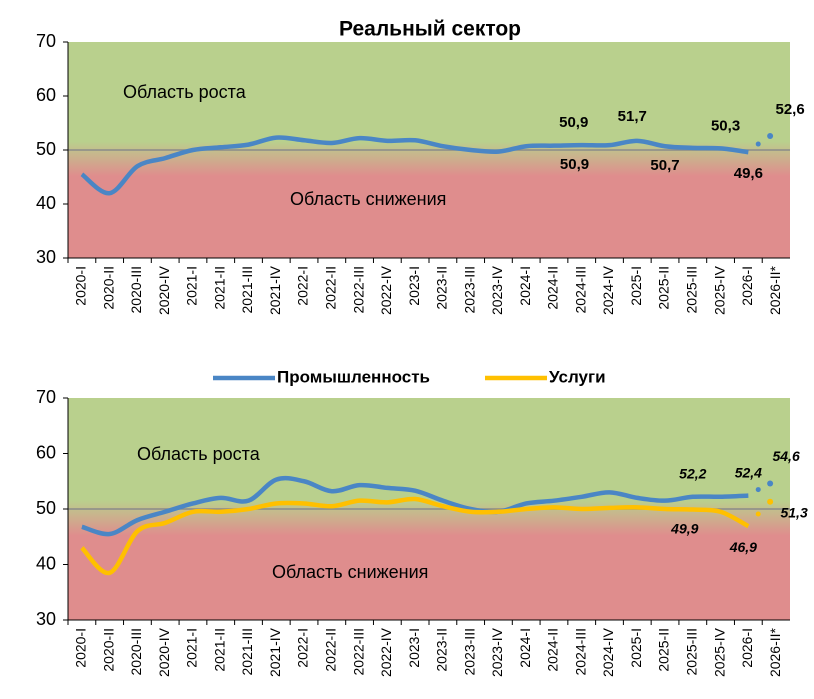 The height and width of the screenshot is (699, 814). What do you see at coordinates (748, 173) in the screenshot?
I see `data-label: 49,6` at bounding box center [748, 173].